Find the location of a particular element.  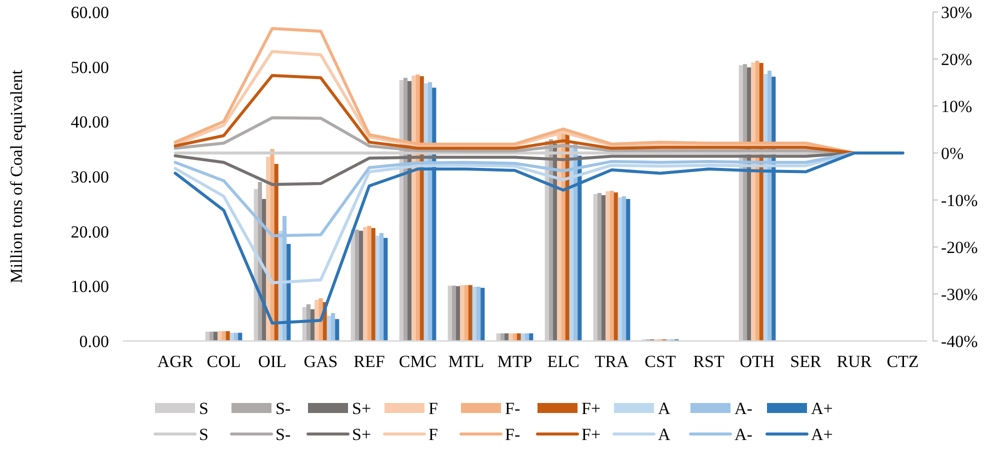

y-tick-label: 30.00 is located at coordinates (89, 176).